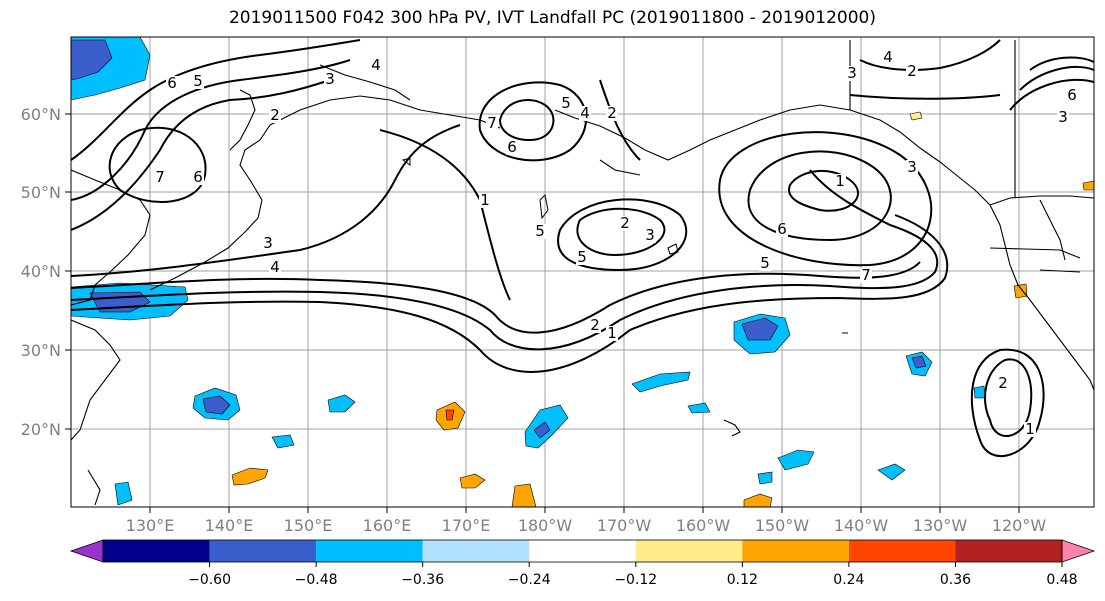 This screenshot has width=1105, height=601. I want to click on colorbar-label: 0.24, so click(848, 580).